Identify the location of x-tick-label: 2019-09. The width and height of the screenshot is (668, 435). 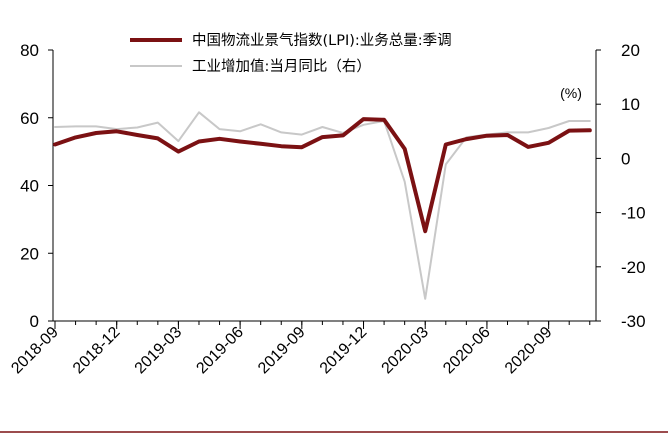
(282, 351).